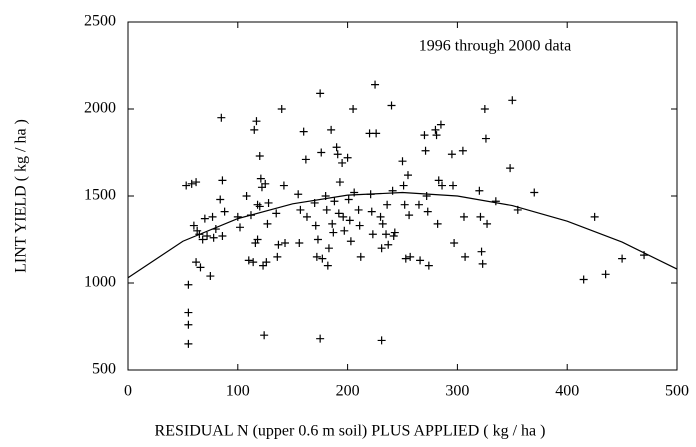 This screenshot has width=696, height=447. I want to click on x-tick-label: 300, so click(457, 391).